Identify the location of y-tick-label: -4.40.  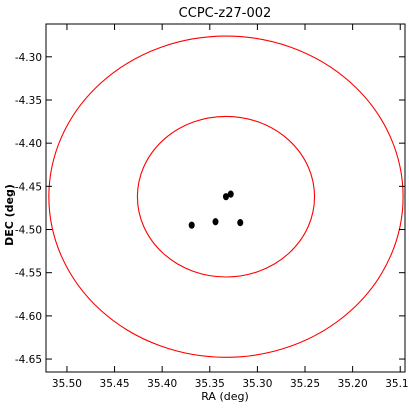
(28, 144).